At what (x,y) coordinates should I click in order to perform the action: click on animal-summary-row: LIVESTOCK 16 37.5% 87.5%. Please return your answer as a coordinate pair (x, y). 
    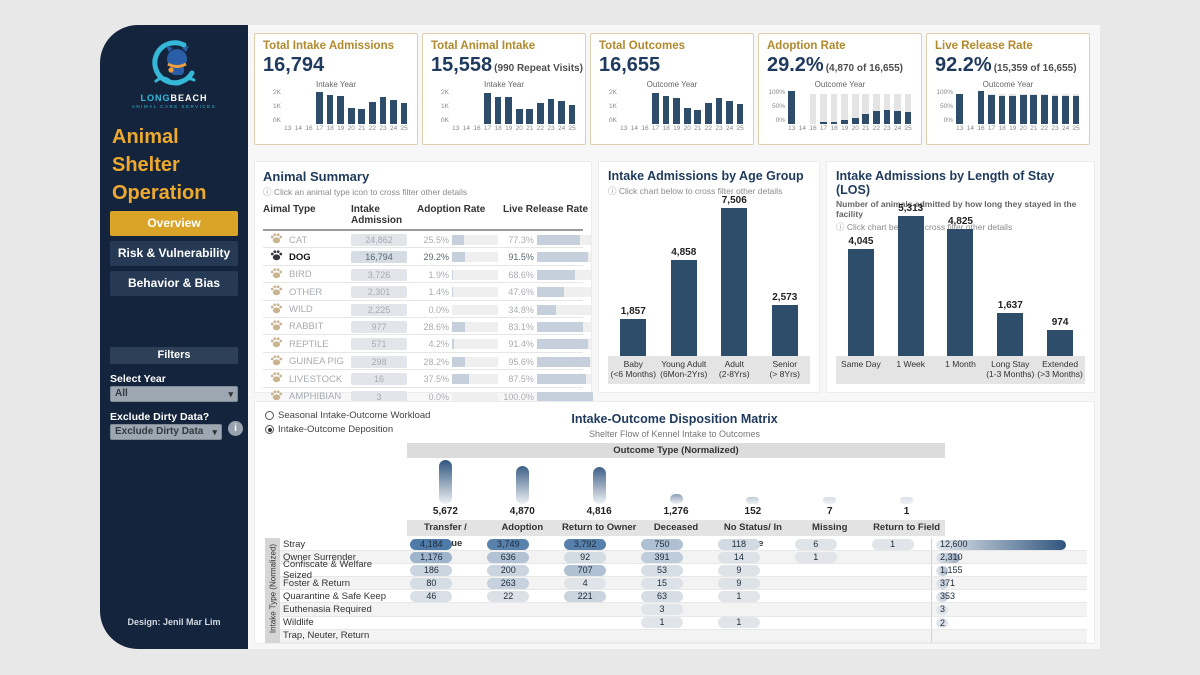
    Looking at the image, I should click on (427, 379).